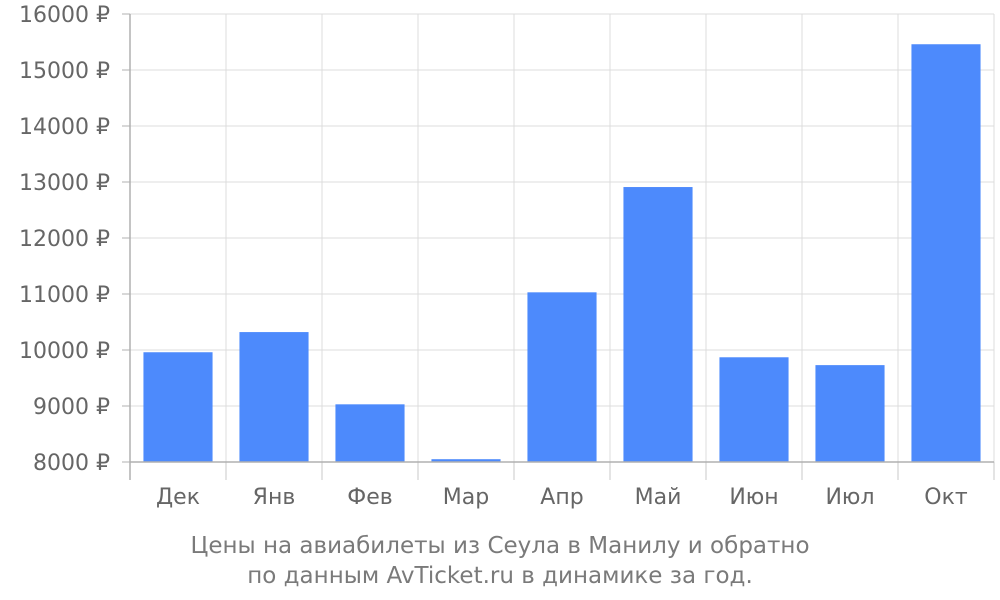 This screenshot has height=600, width=1000. I want to click on x-tick-label: Окт, so click(946, 497).